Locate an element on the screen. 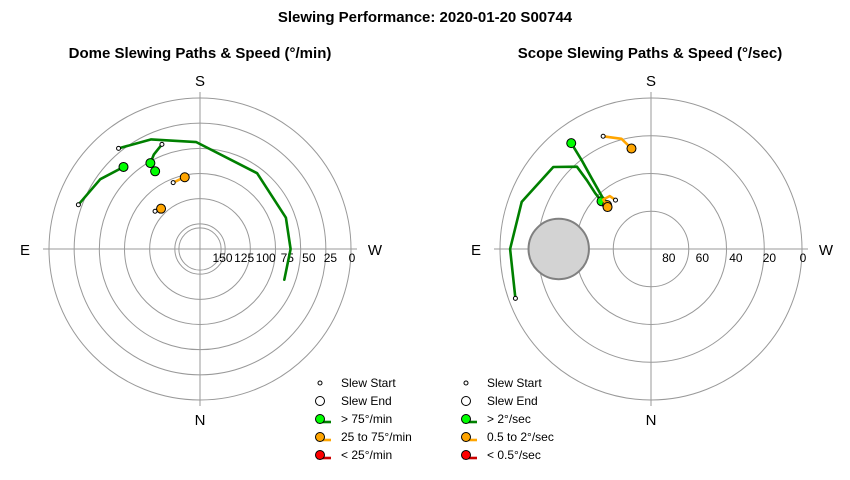 This screenshot has width=850, height=480. radial-tick-label: 20 is located at coordinates (770, 258).